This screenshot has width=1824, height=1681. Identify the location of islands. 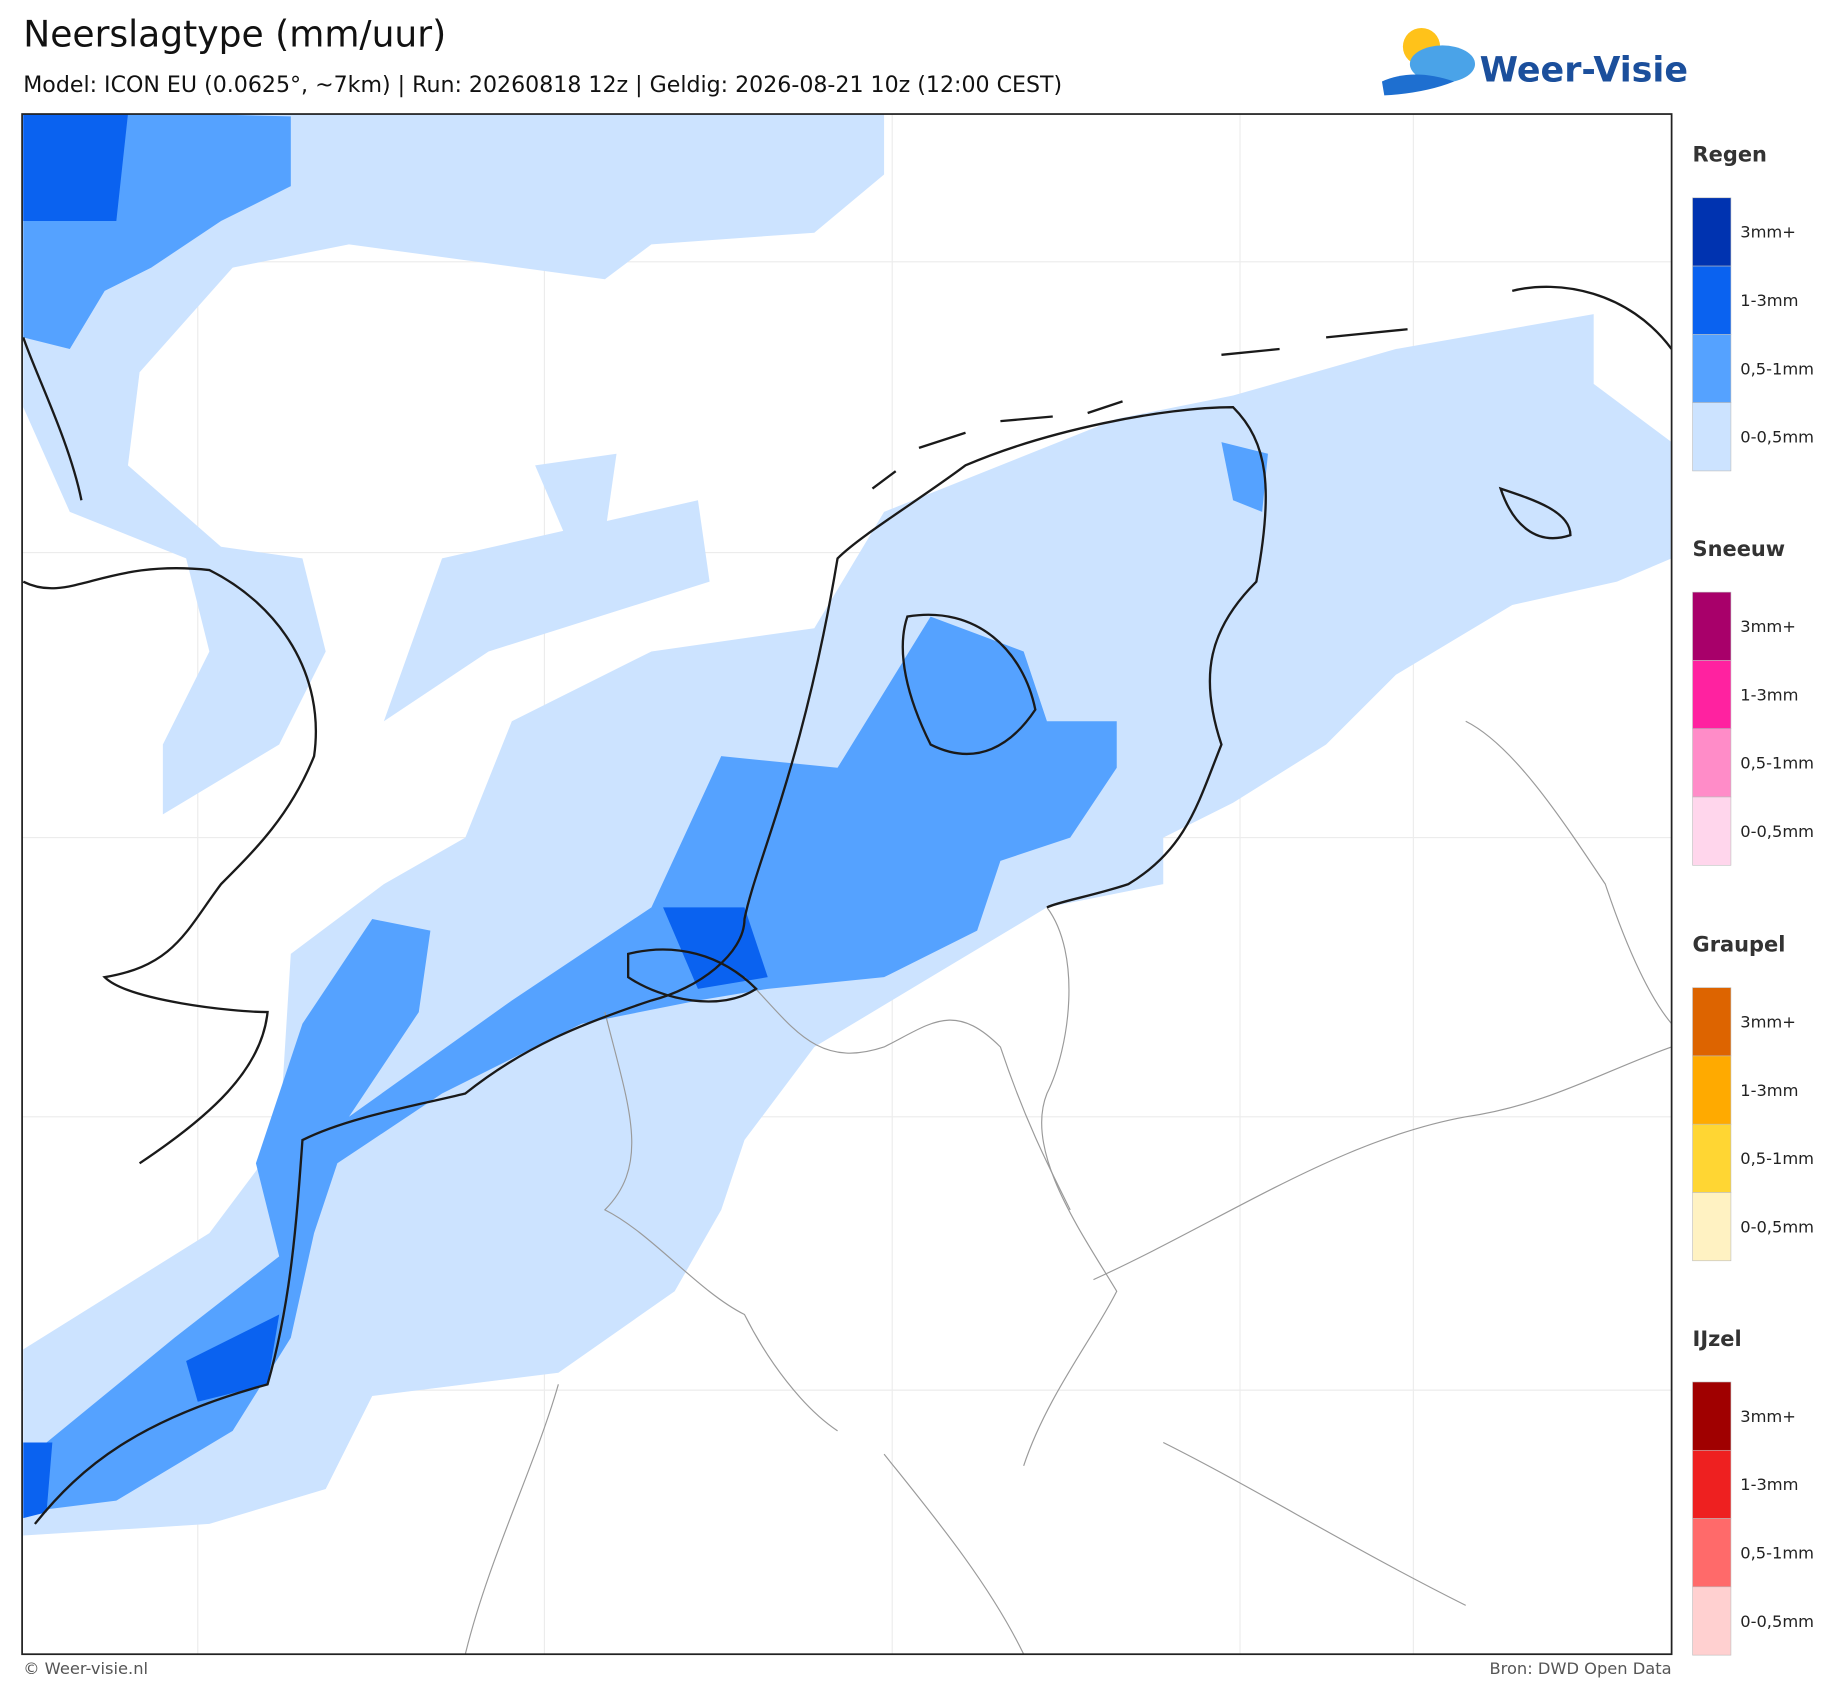
(1139, 409).